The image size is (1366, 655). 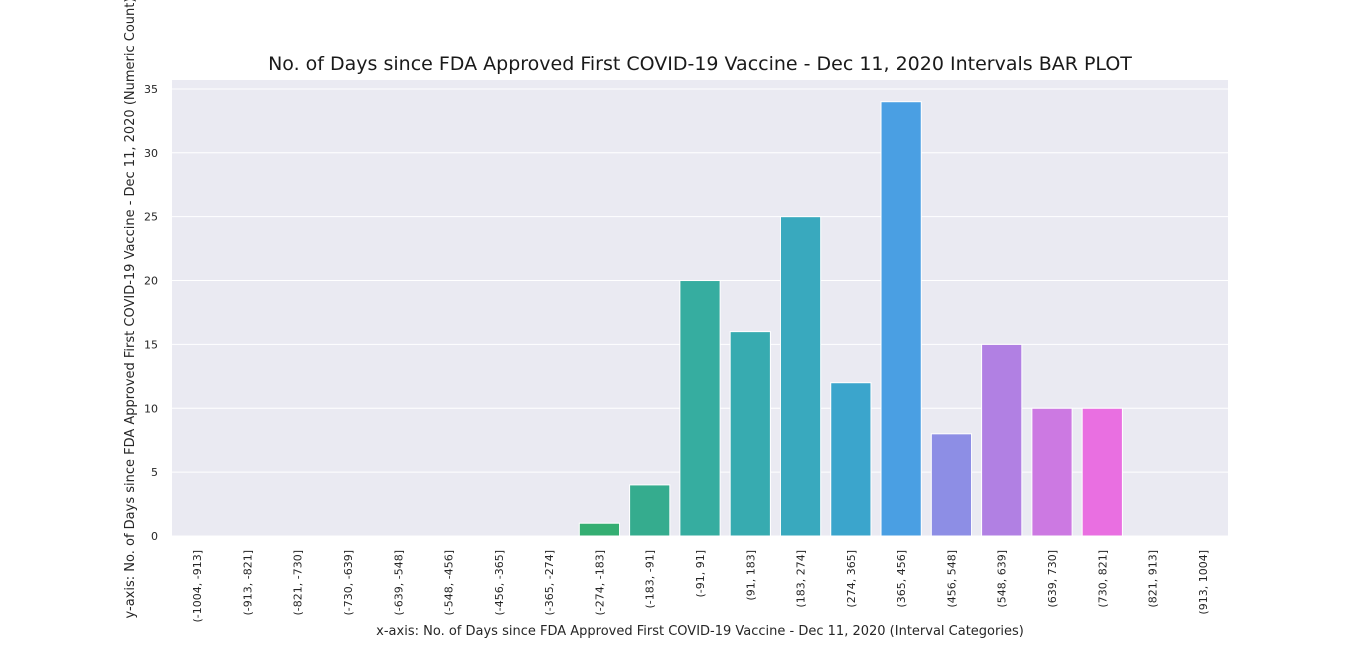 I want to click on x-tick-label: (913, 1004], so click(x=1203, y=582).